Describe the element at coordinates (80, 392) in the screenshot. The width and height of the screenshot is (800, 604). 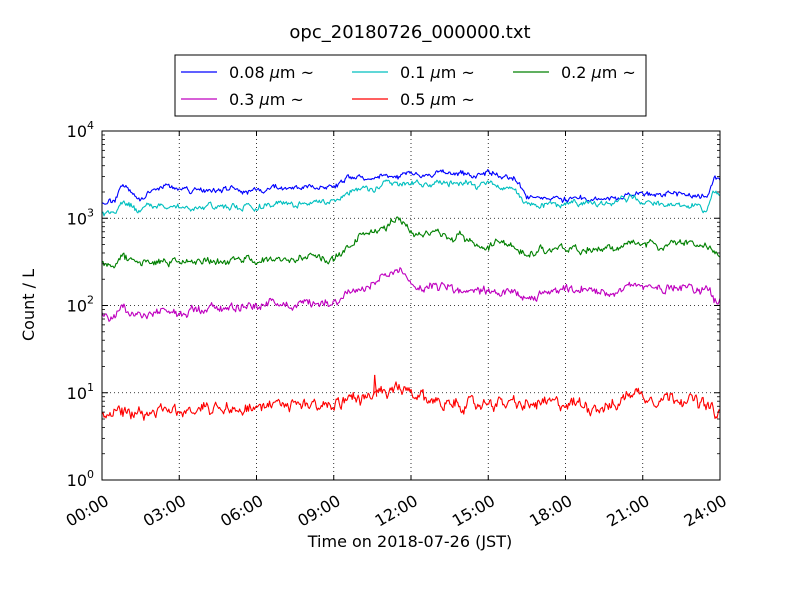
I see `y-tick-label: 10¹` at that location.